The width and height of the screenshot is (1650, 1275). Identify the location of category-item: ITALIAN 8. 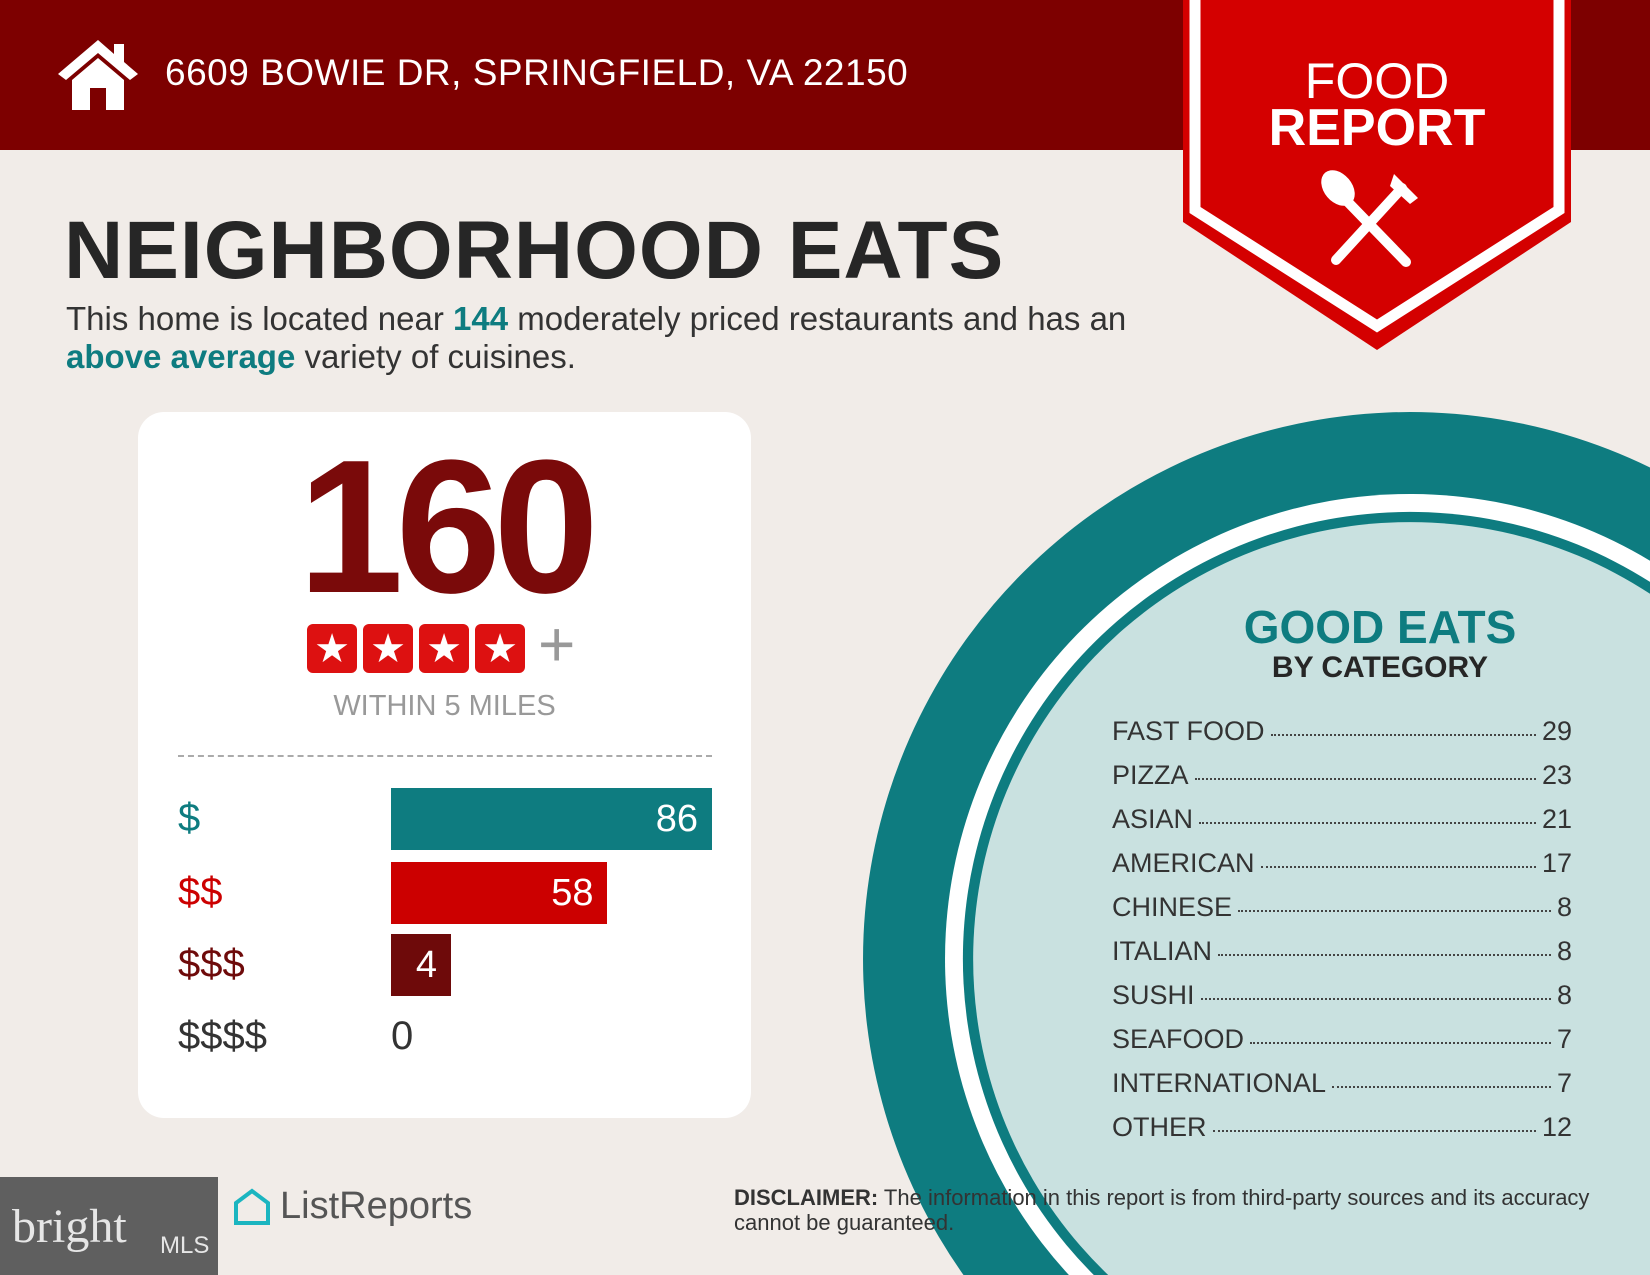
(1342, 958).